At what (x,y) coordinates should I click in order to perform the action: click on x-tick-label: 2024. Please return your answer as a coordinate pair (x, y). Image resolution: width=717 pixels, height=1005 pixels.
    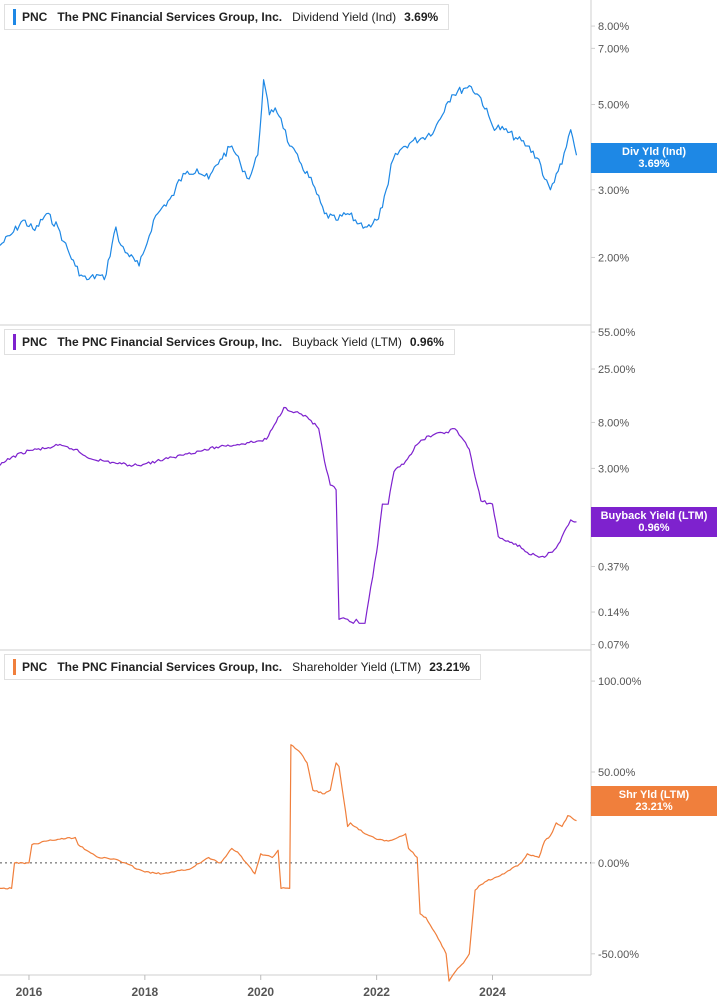
    Looking at the image, I should click on (492, 992).